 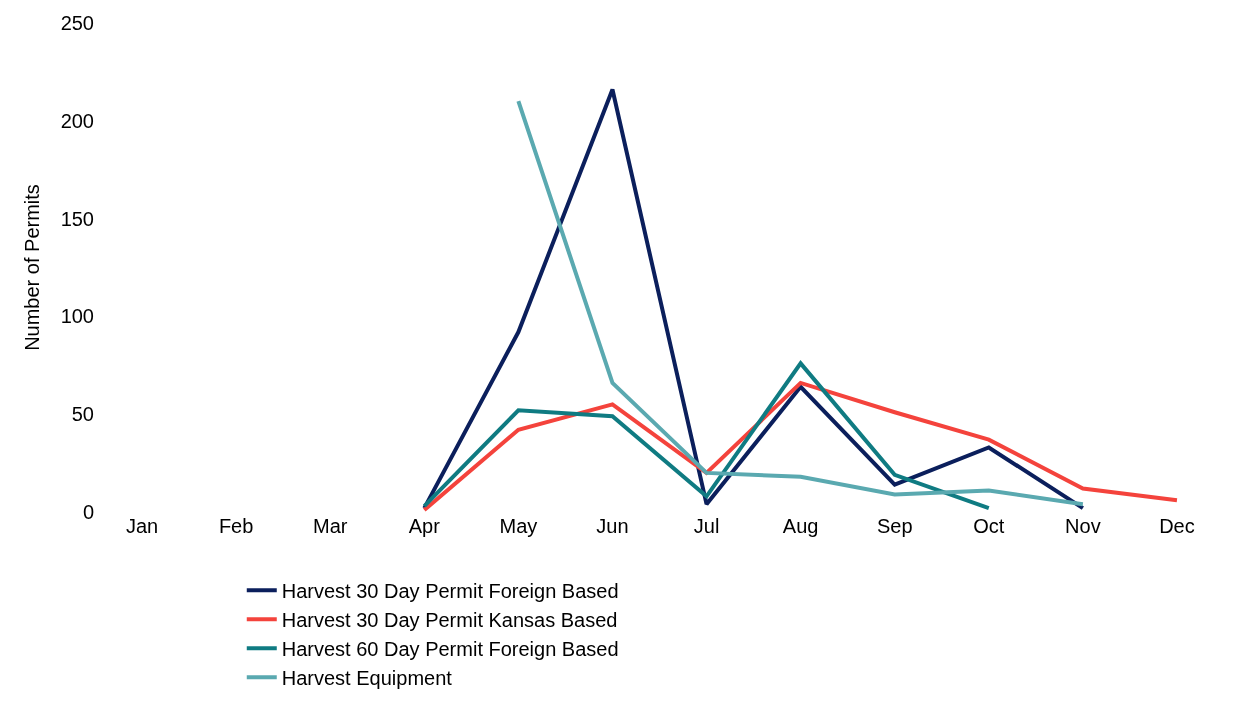 I want to click on legend-label: Harvest Equipment, so click(x=367, y=677).